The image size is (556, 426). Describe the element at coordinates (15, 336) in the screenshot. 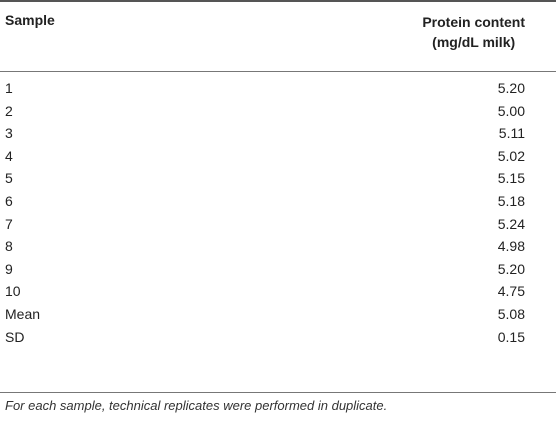

I see `cell-sample: SD` at that location.